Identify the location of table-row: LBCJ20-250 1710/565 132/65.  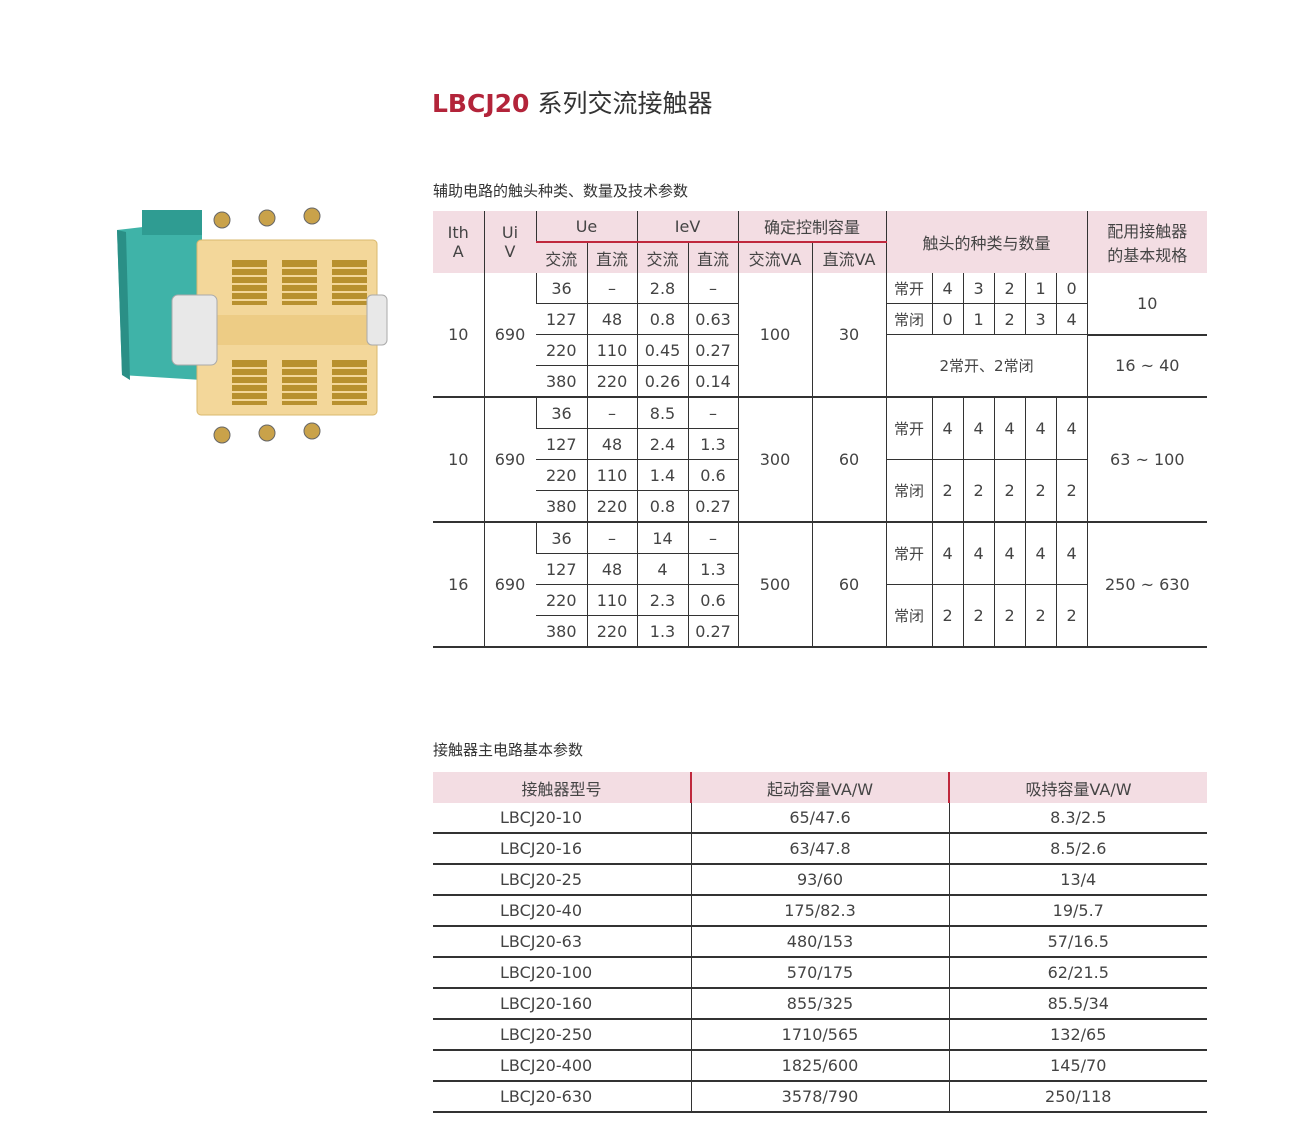
(820, 1034).